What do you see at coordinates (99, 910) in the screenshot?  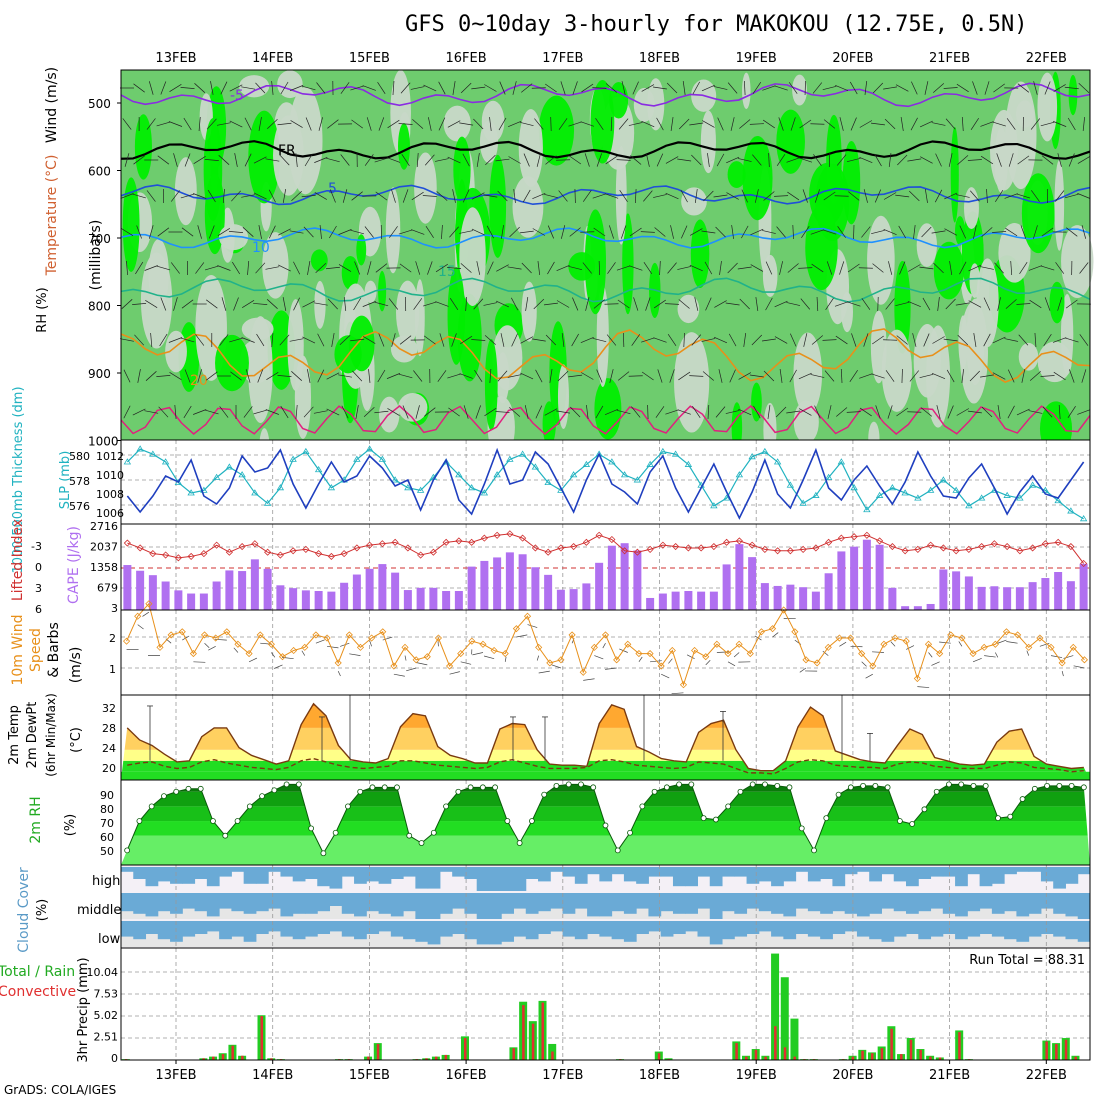 I see `cloud-tick-middle: middle` at bounding box center [99, 910].